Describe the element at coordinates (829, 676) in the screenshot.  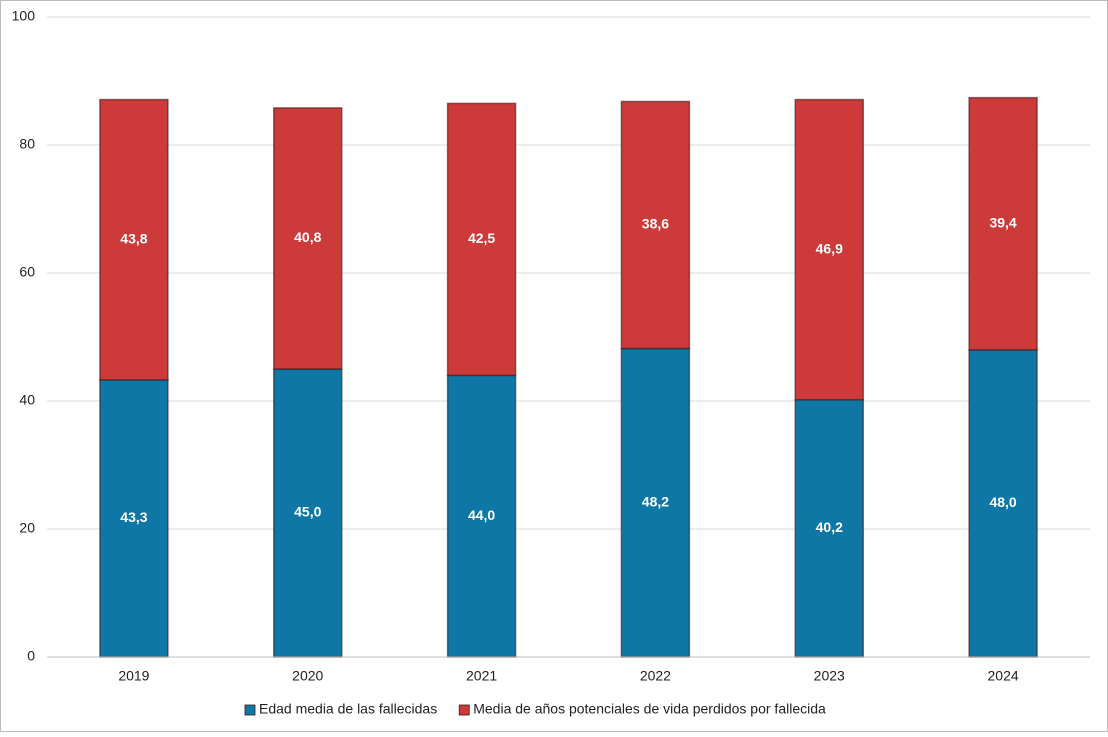
I see `x-tick-label: 2023` at that location.